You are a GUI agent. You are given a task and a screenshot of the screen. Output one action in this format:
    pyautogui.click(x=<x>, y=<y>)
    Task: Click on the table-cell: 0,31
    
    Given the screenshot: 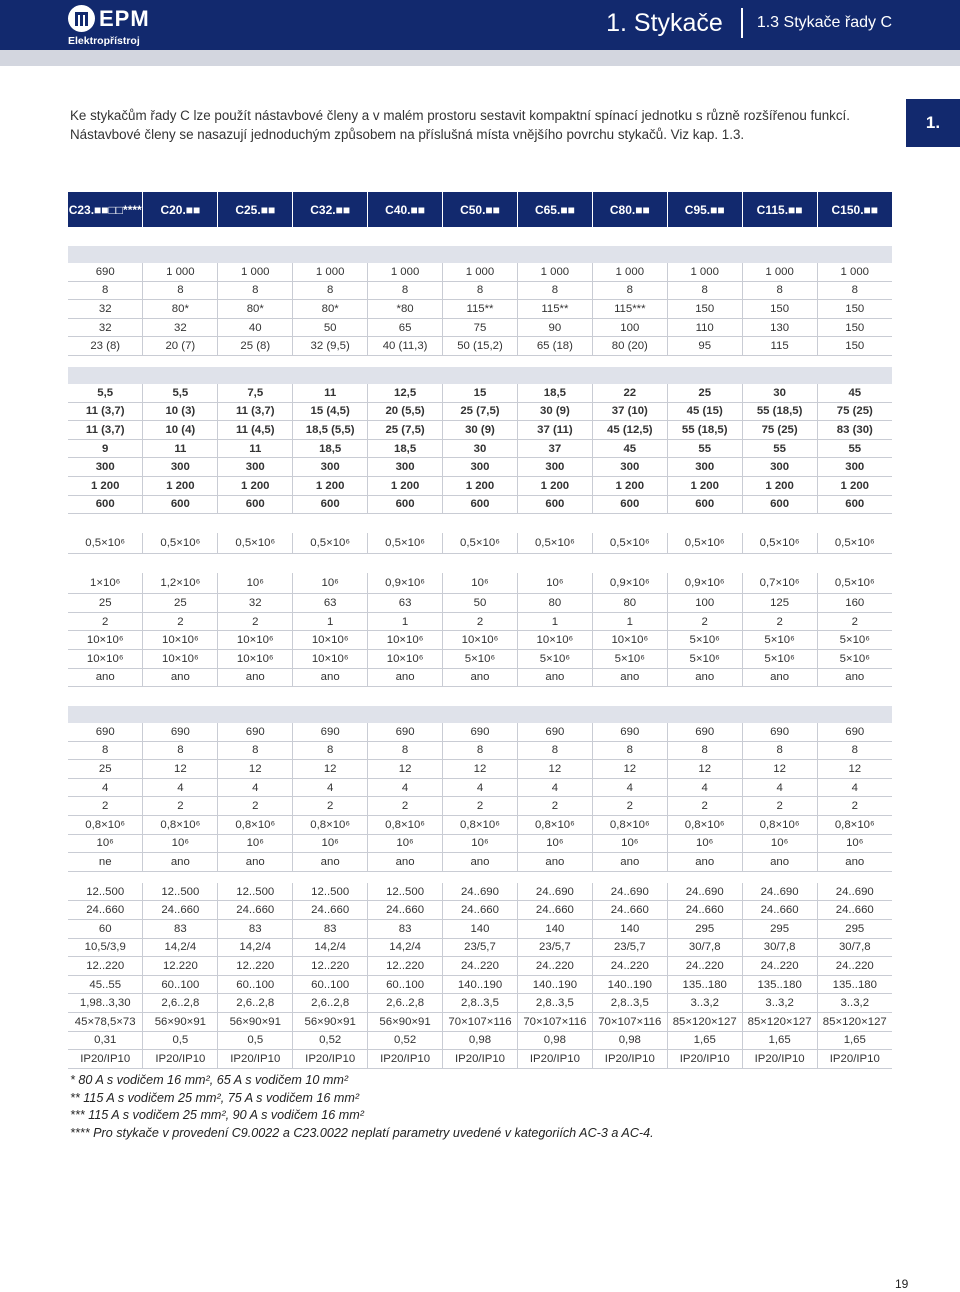 What is the action you would take?
    pyautogui.click(x=105, y=1041)
    